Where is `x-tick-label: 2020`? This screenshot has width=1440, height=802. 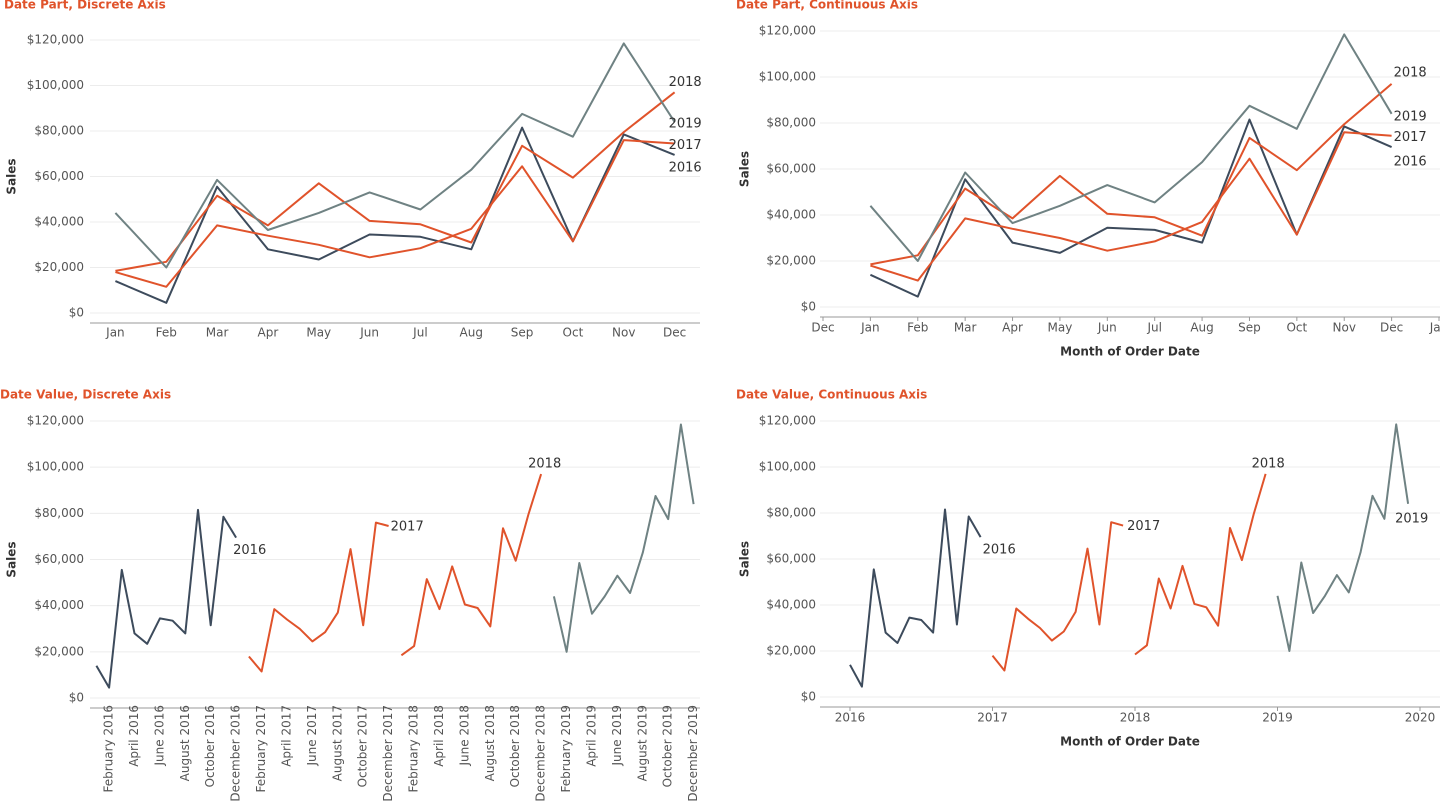 x-tick-label: 2020 is located at coordinates (1420, 718).